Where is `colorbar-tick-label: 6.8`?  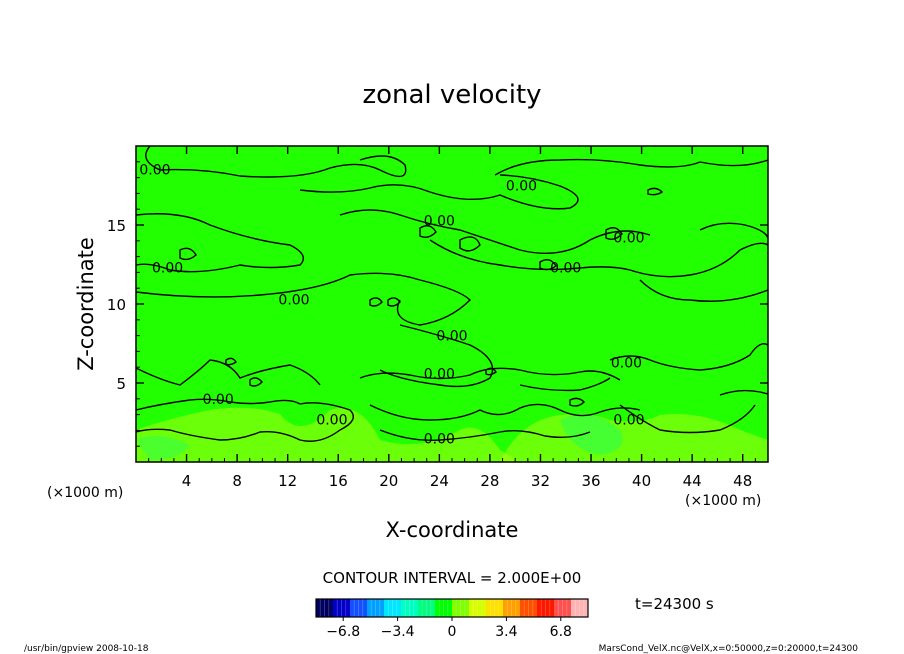
colorbar-tick-label: 6.8 is located at coordinates (561, 632).